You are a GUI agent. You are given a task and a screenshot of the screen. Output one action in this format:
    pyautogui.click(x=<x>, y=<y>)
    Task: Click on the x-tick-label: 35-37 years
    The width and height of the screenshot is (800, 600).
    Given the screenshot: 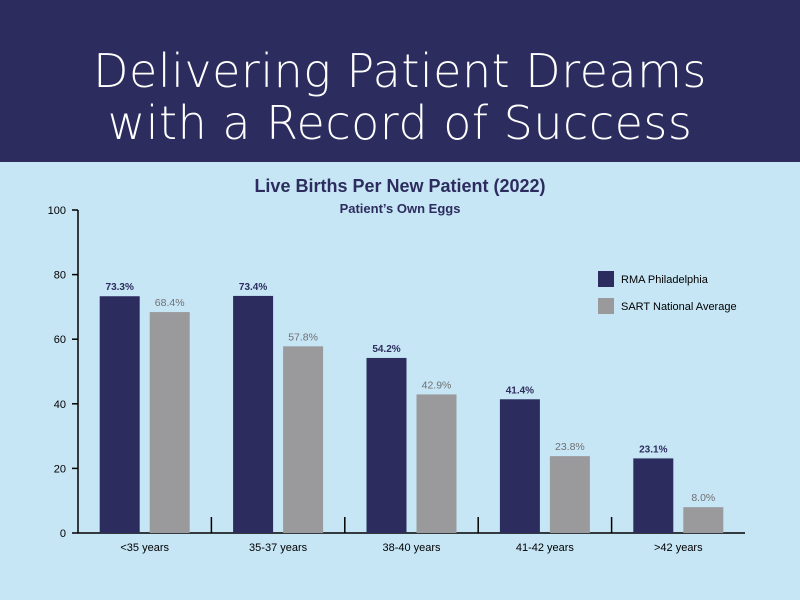 What is the action you would take?
    pyautogui.click(x=278, y=548)
    